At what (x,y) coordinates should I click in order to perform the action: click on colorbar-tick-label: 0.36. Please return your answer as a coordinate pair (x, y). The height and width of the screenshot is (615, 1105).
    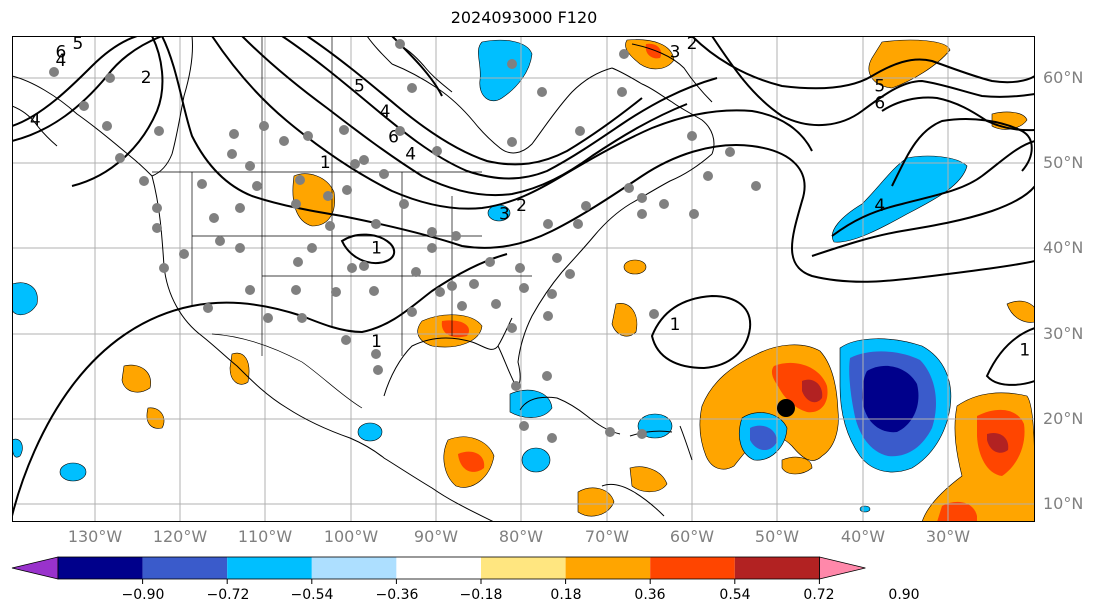
    Looking at the image, I should click on (650, 595).